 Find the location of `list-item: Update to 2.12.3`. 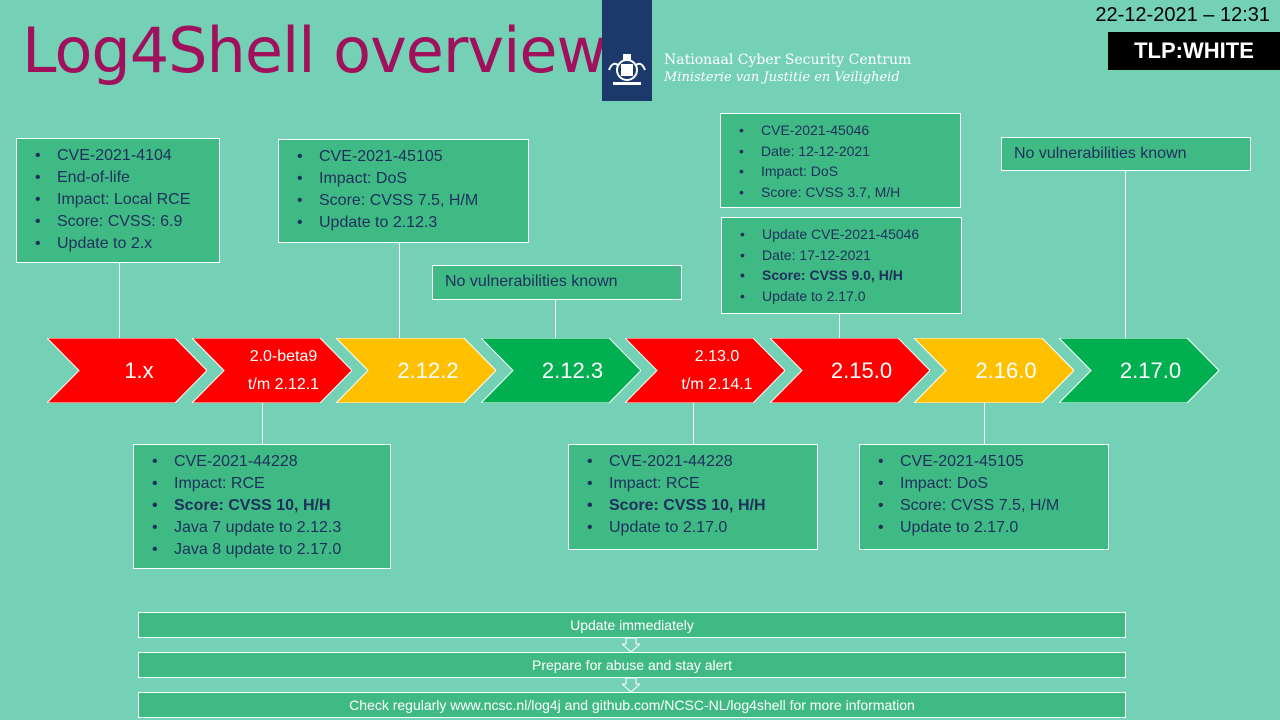

list-item: Update to 2.12.3 is located at coordinates (403, 223).